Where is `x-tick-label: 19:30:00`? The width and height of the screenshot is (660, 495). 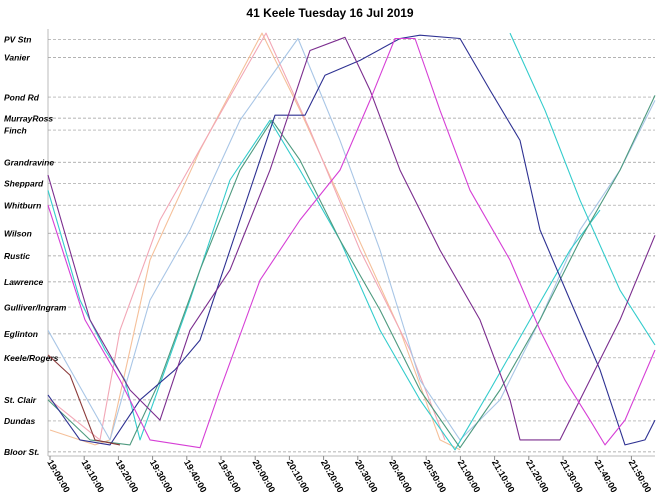 x-tick-label: 19:30:00 is located at coordinates (161, 476).